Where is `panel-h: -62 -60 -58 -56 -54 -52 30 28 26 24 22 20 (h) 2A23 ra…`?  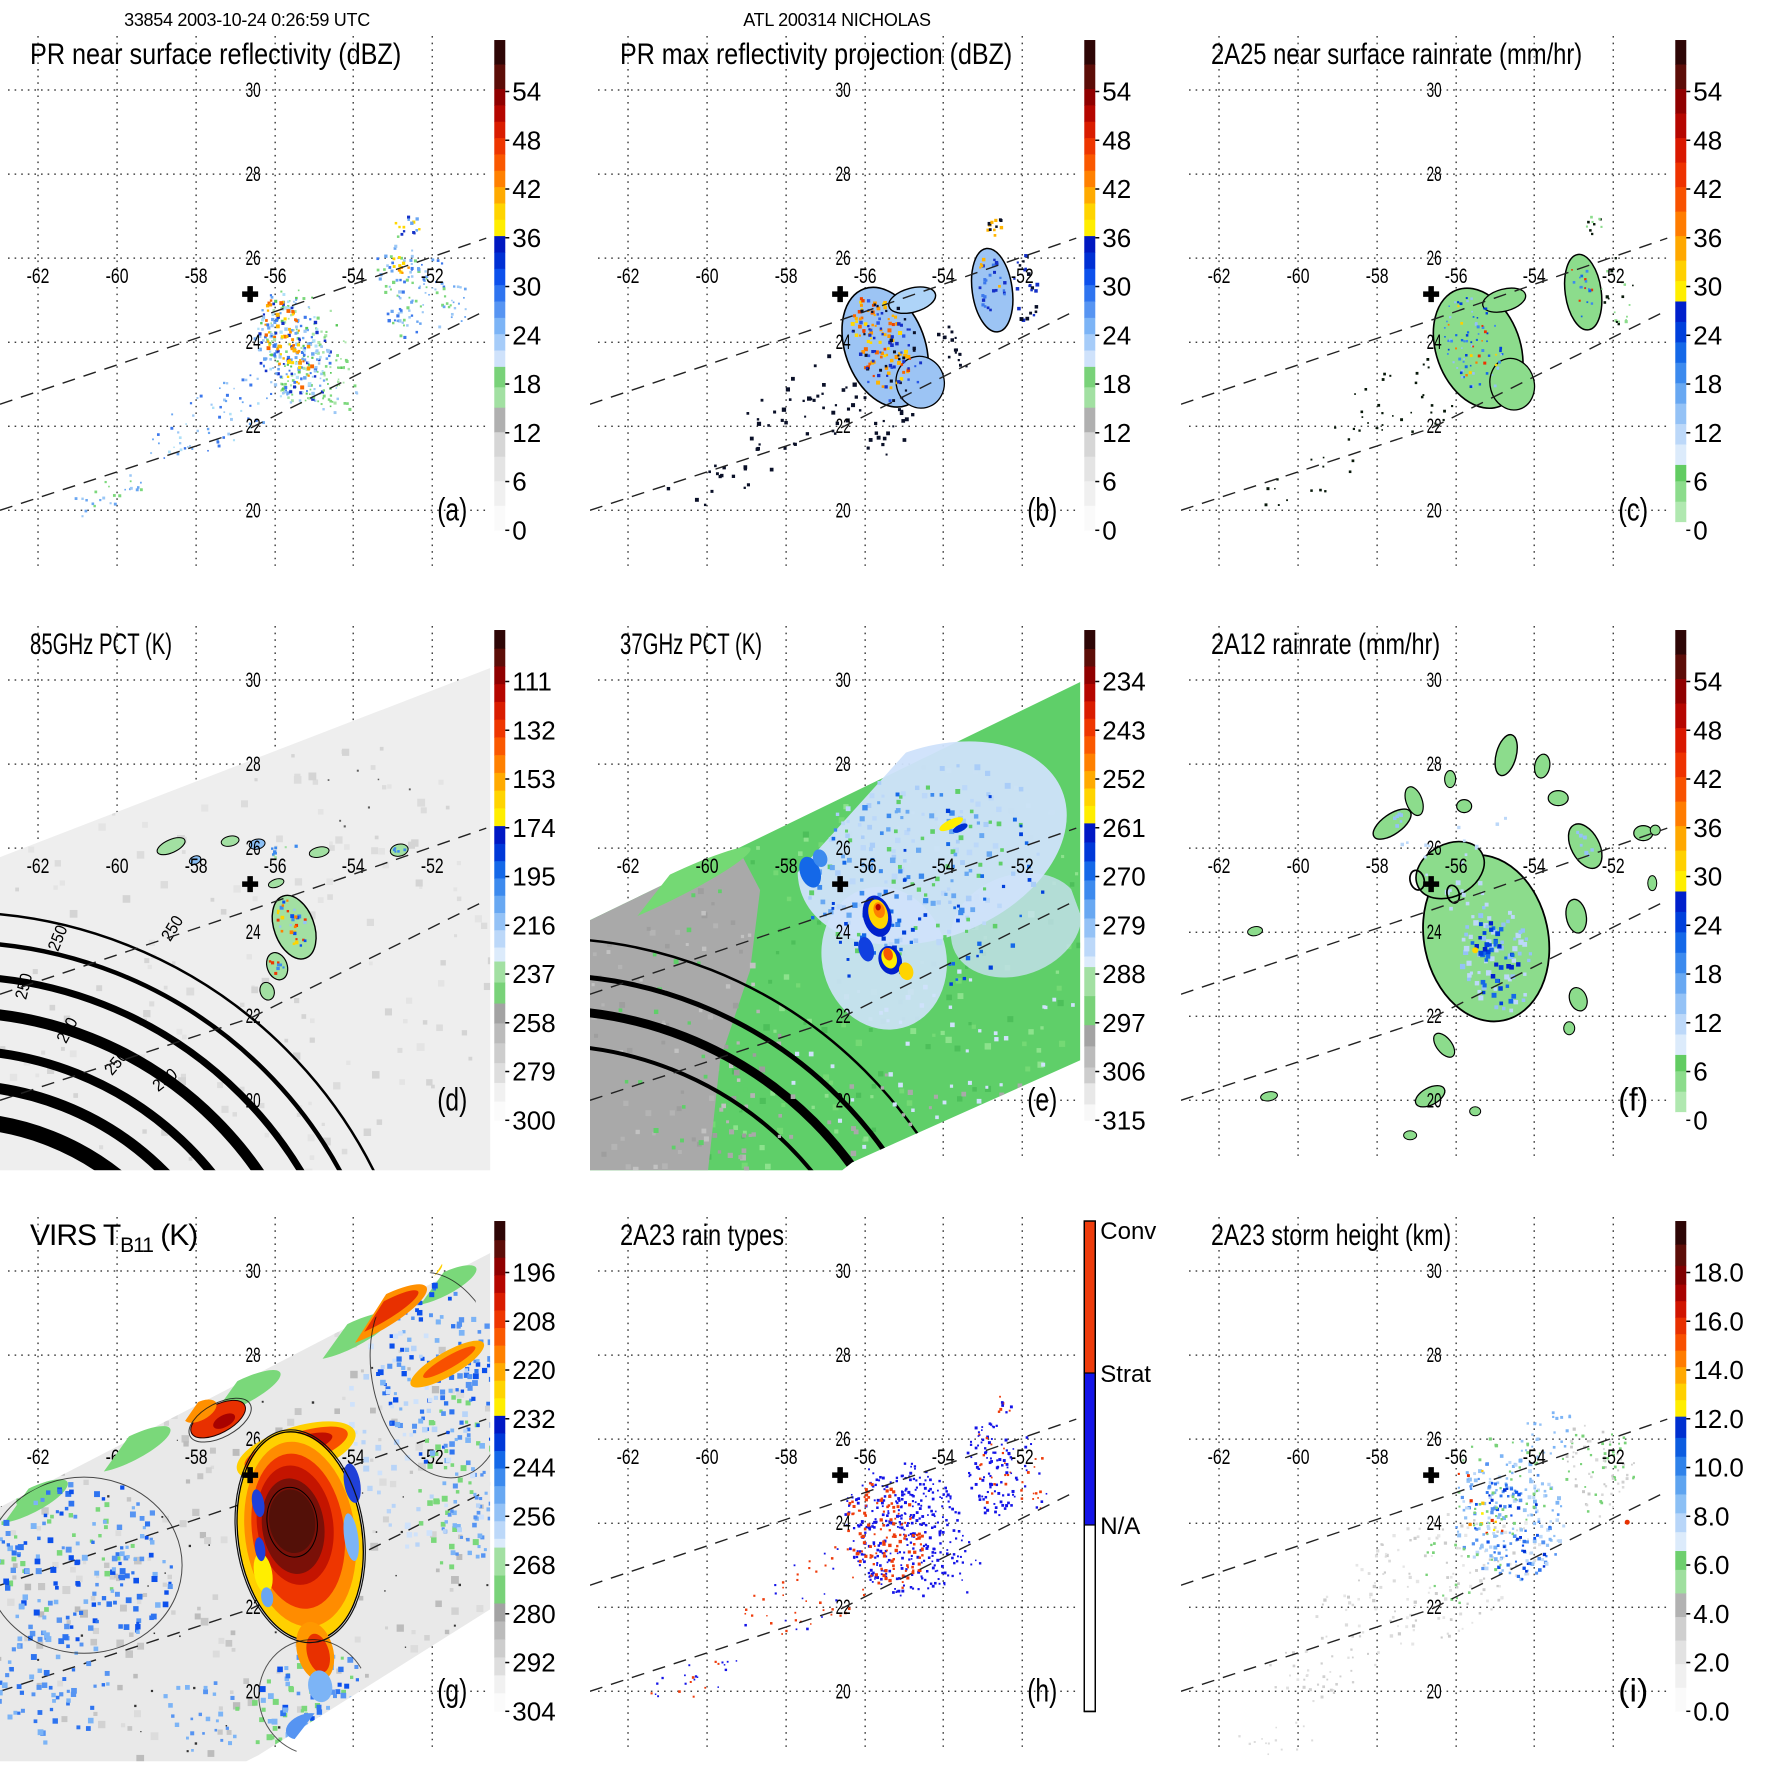 panel-h: -62 -60 -58 -56 -54 -52 30 28 26 24 22 20 (h) 2A23 ra… is located at coordinates (885, 1476).